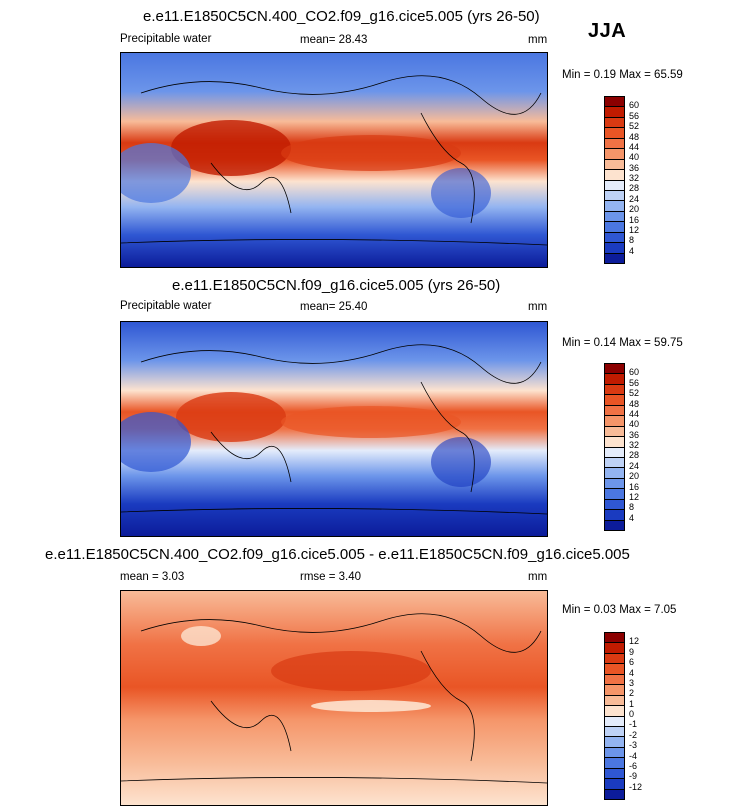 The width and height of the screenshot is (733, 809). I want to click on panel1-units: mm, so click(538, 40).